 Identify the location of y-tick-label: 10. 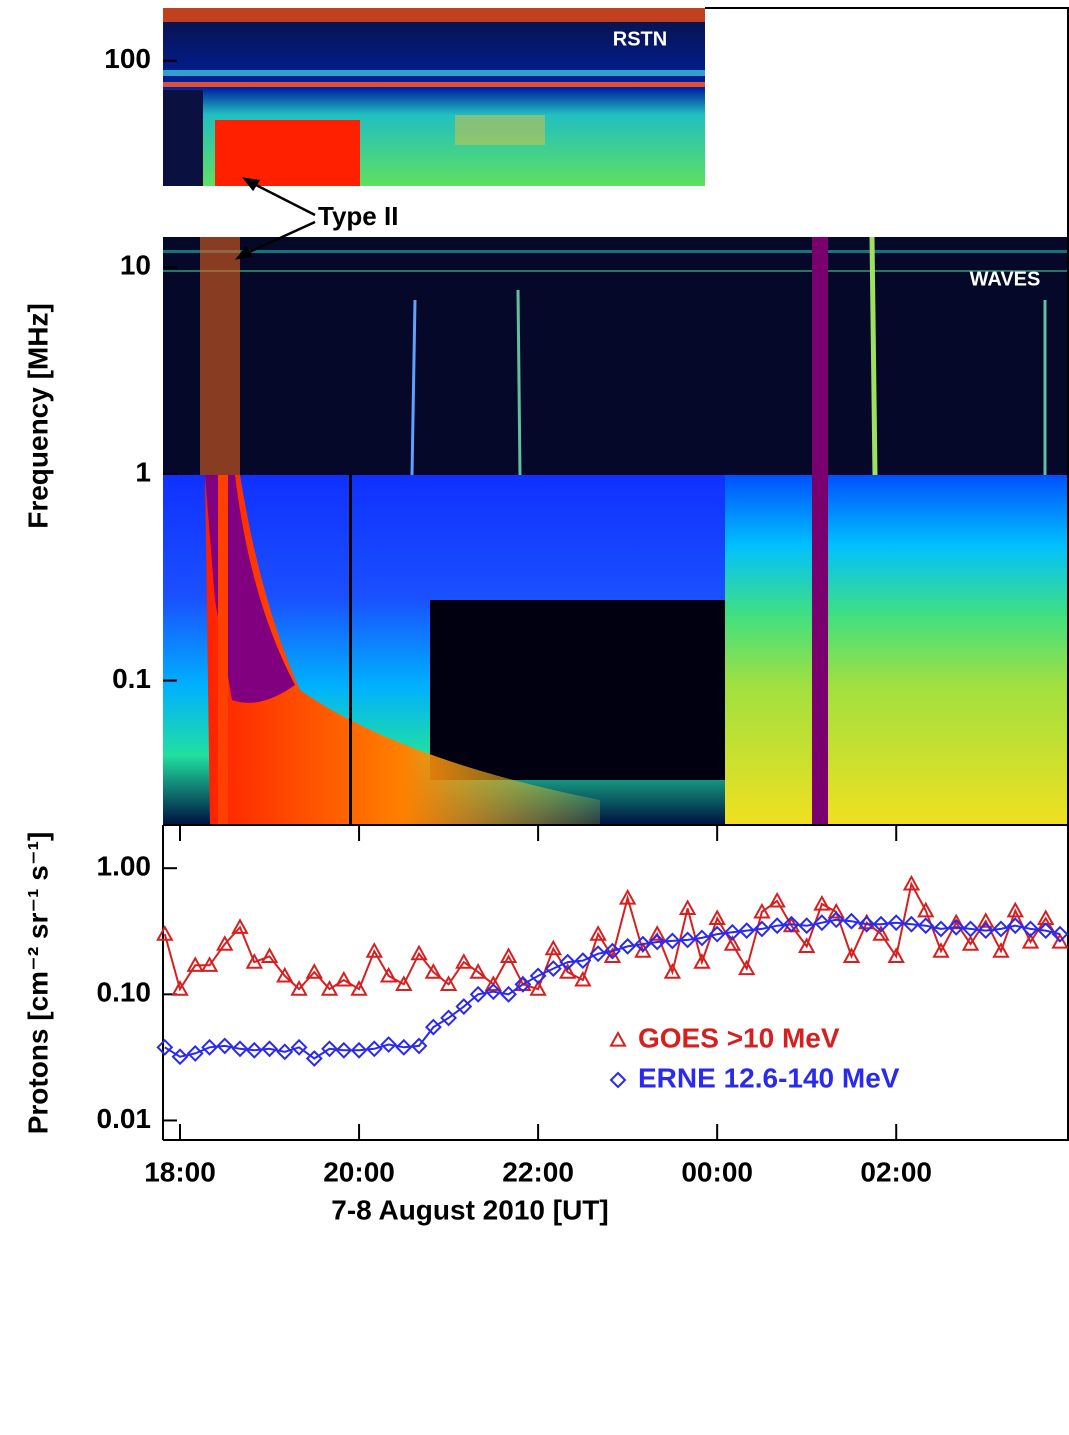
(135, 265).